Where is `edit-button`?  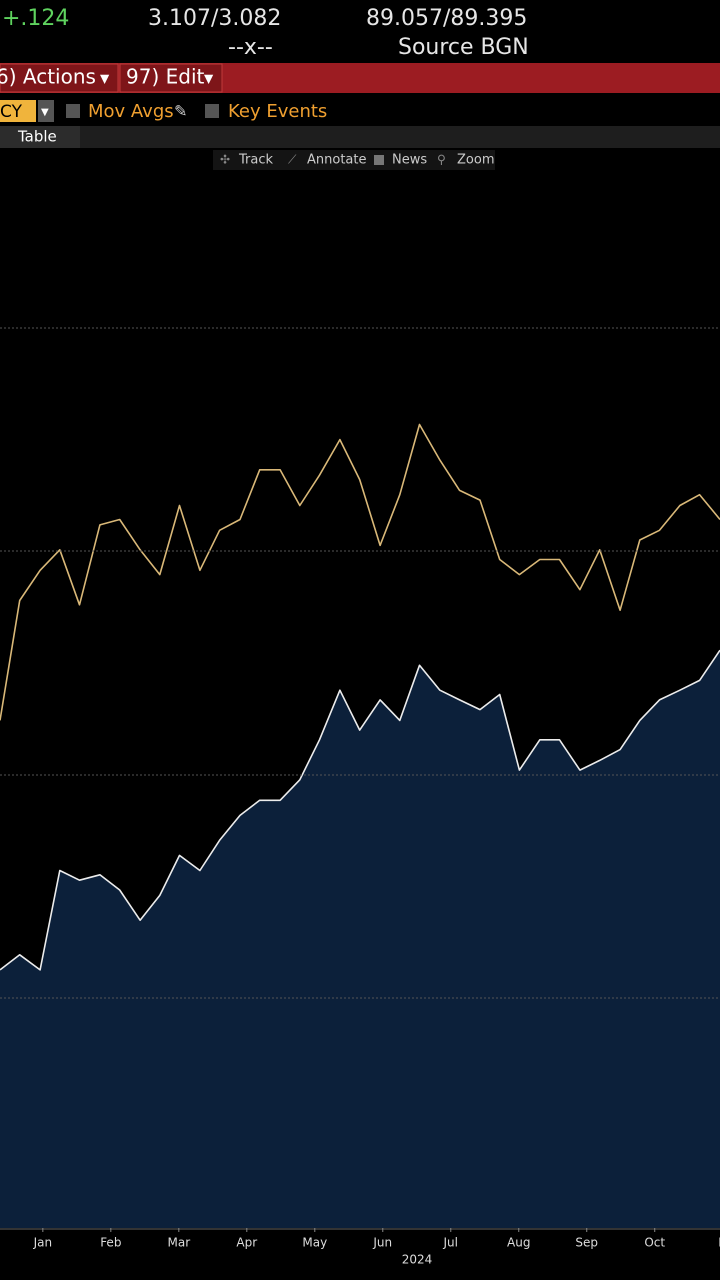 edit-button is located at coordinates (171, 78).